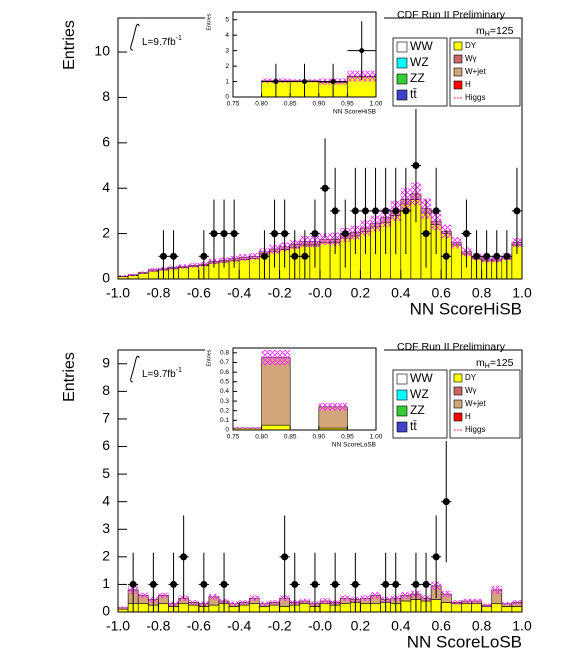 This screenshot has height=667, width=567. Describe the element at coordinates (106, 528) in the screenshot. I see `y-tick-label: 3` at that location.